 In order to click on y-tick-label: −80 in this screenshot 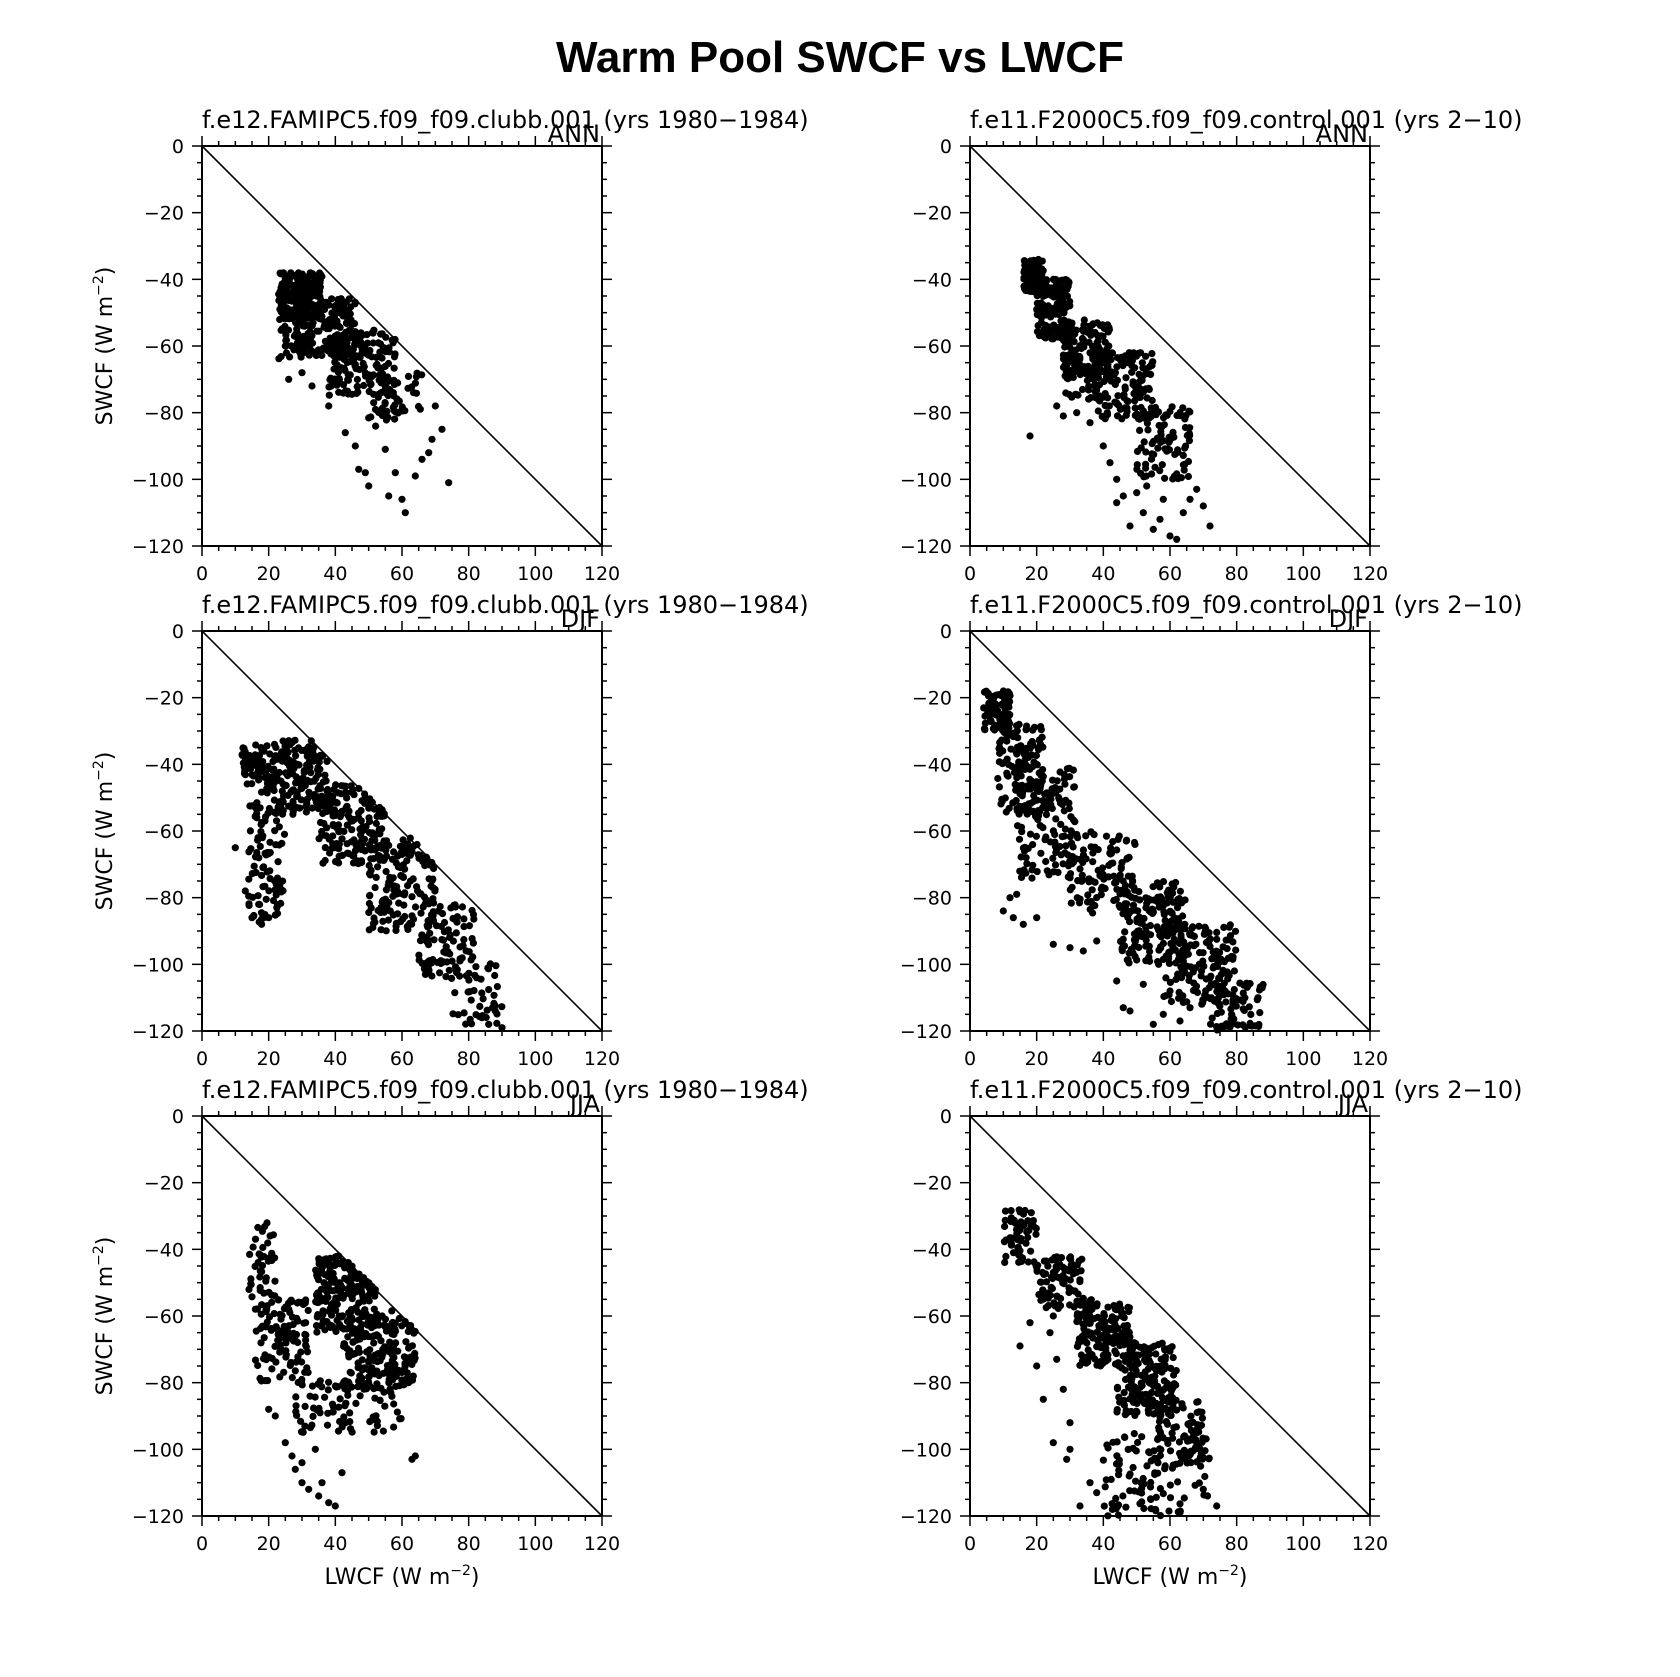, I will do `click(932, 414)`.